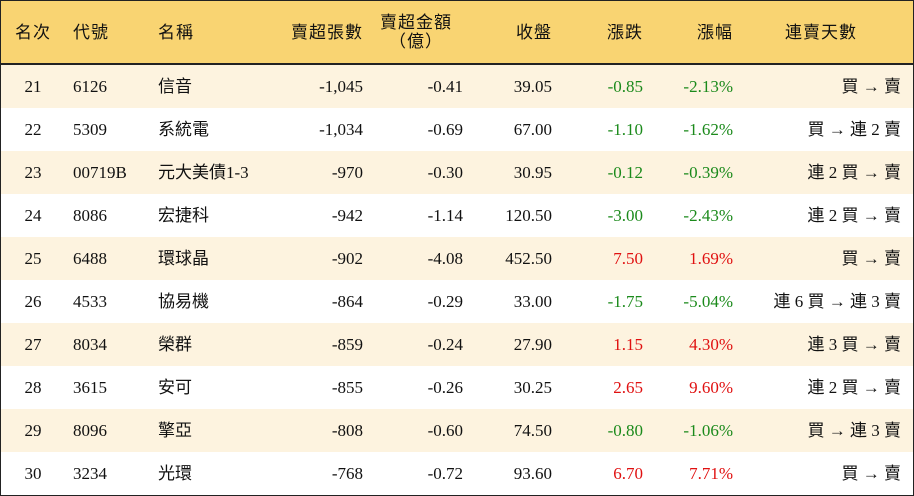 This screenshot has width=914, height=496. Describe the element at coordinates (445, 86) in the screenshot. I see `table-cell: -0.41` at that location.